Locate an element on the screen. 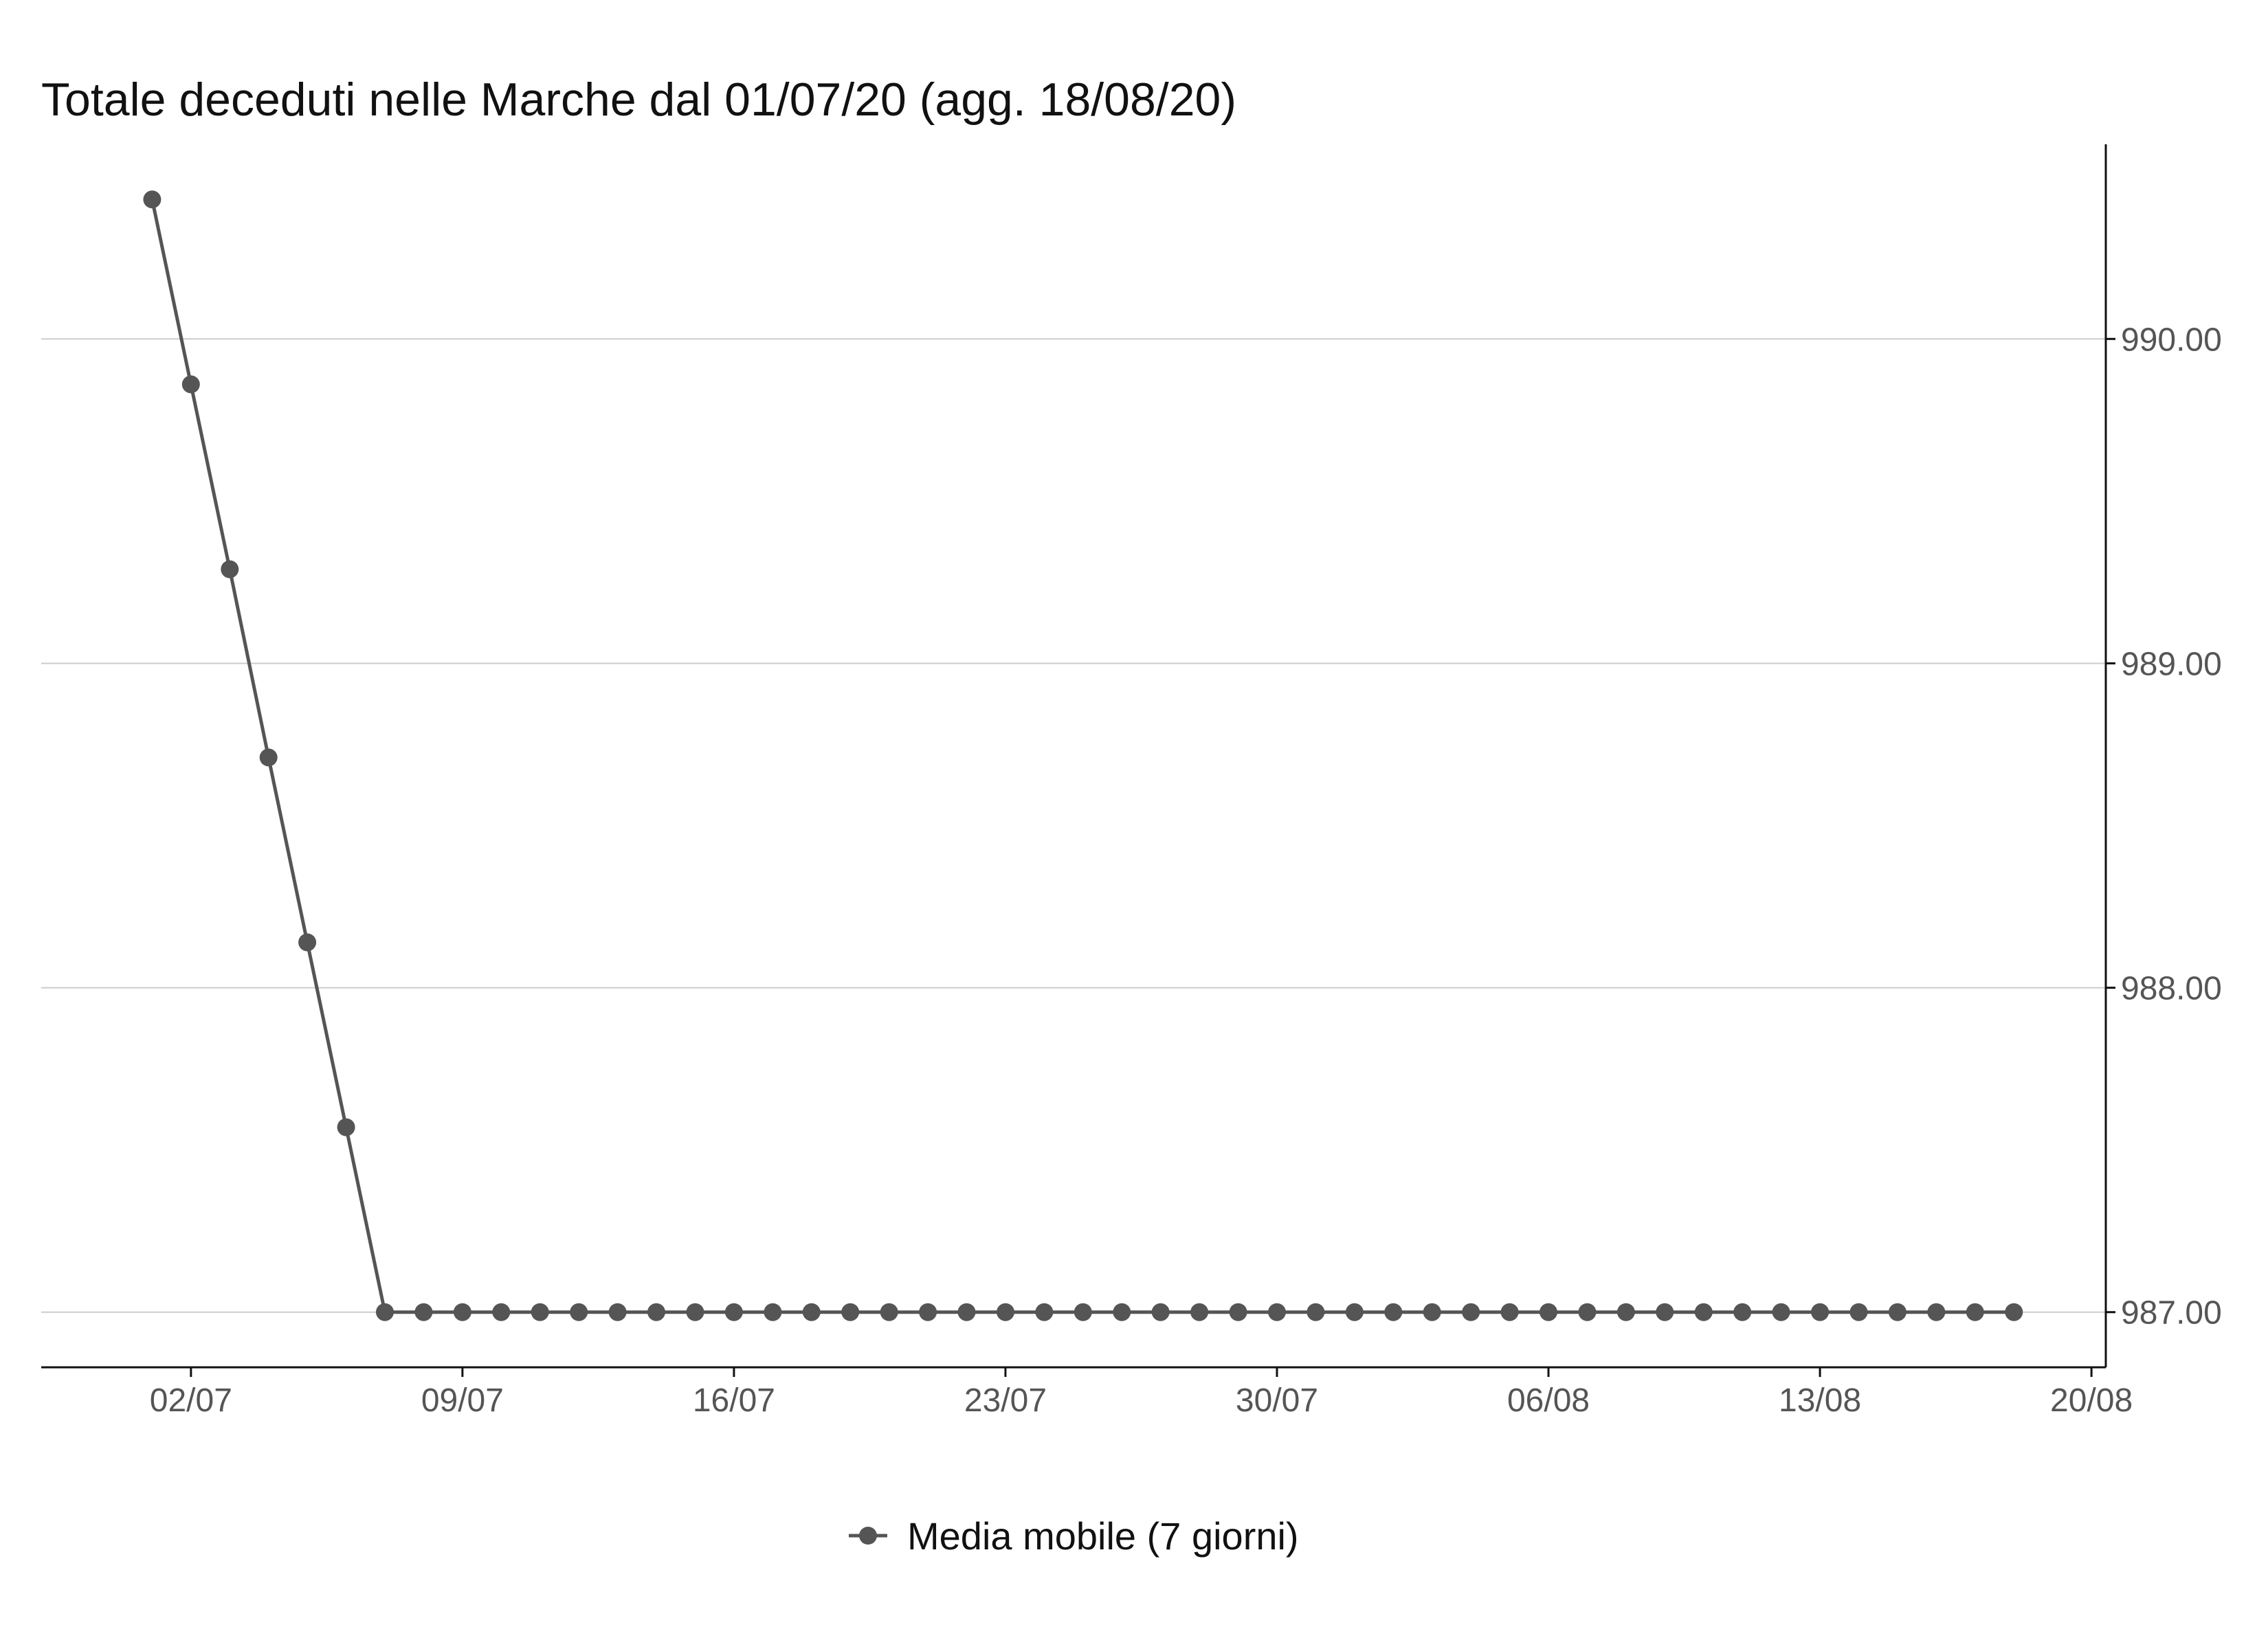 This screenshot has height=1649, width=2268. x-tick-label-1: 09/07 is located at coordinates (462, 1400).